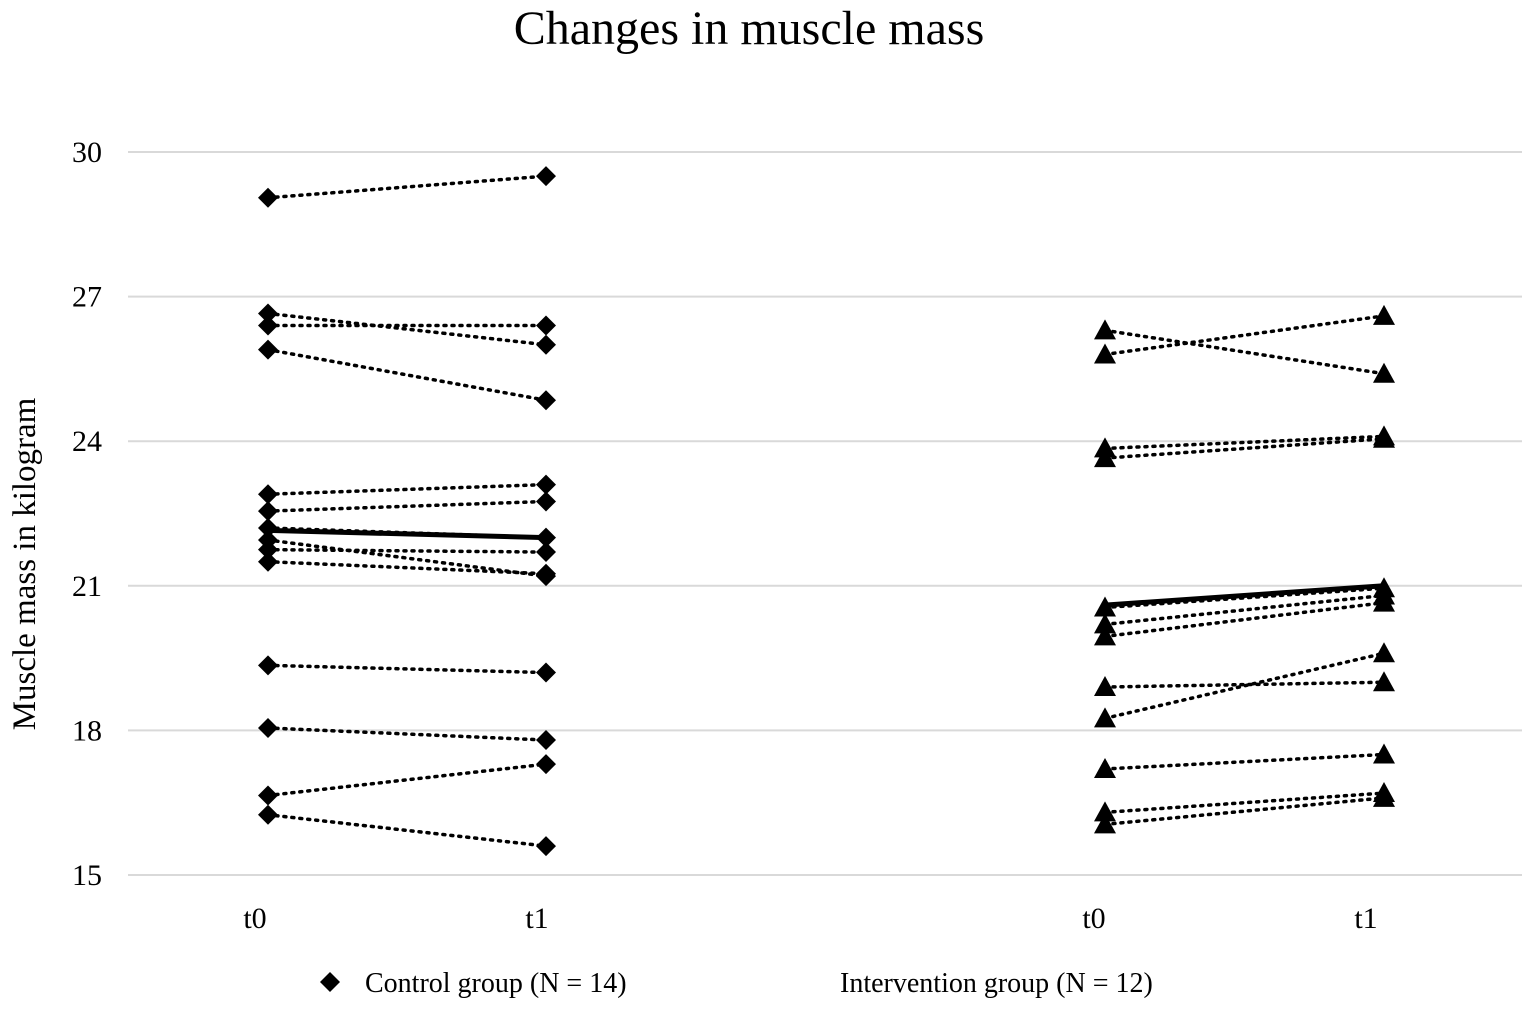 The image size is (1535, 1012). Describe the element at coordinates (330, 982) in the screenshot. I see `legend-control-marker` at that location.